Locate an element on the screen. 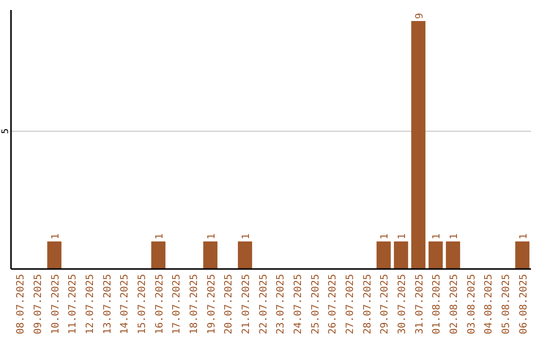 This screenshot has height=340, width=540. x-tick-label: 19.07.2025 is located at coordinates (212, 304).